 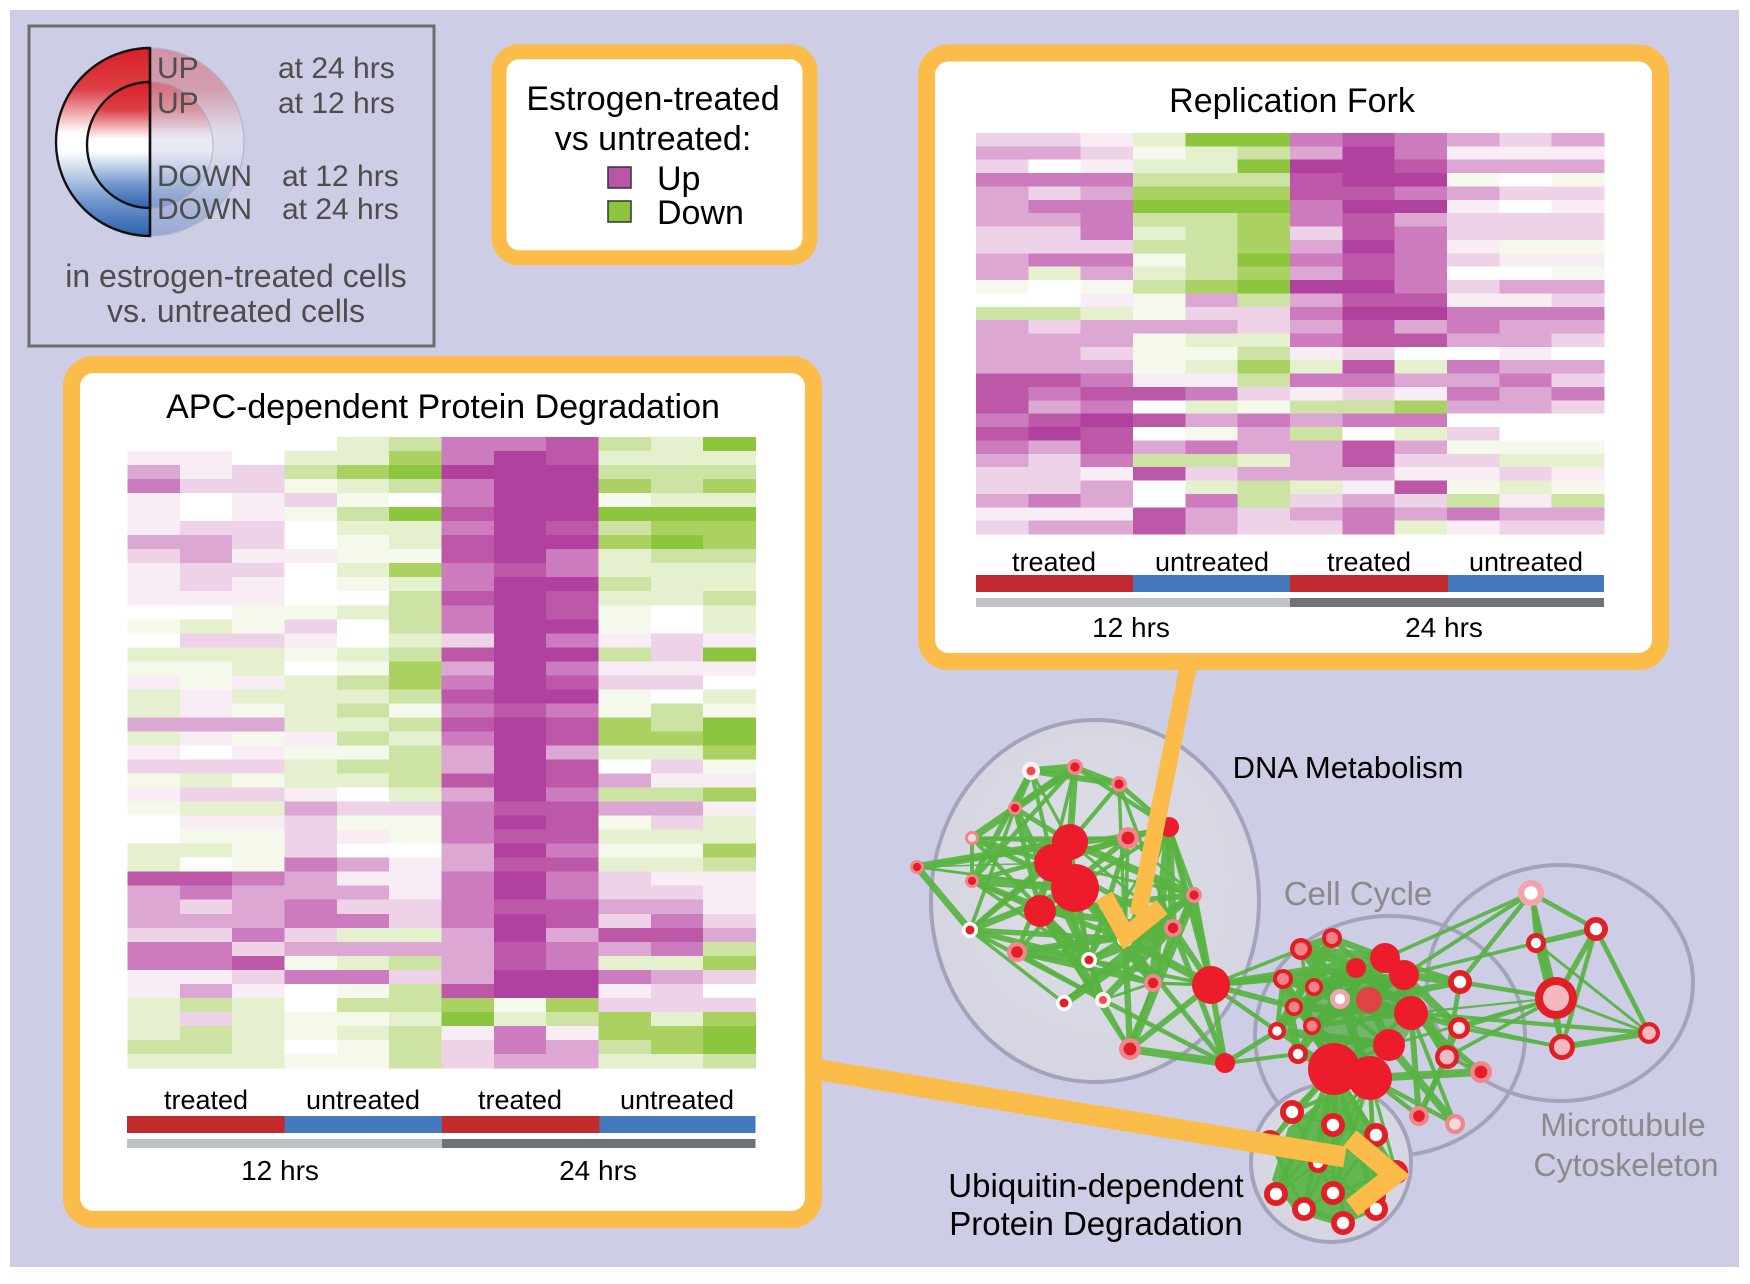 I want to click on svg-text: vs untreated:, so click(x=653, y=139).